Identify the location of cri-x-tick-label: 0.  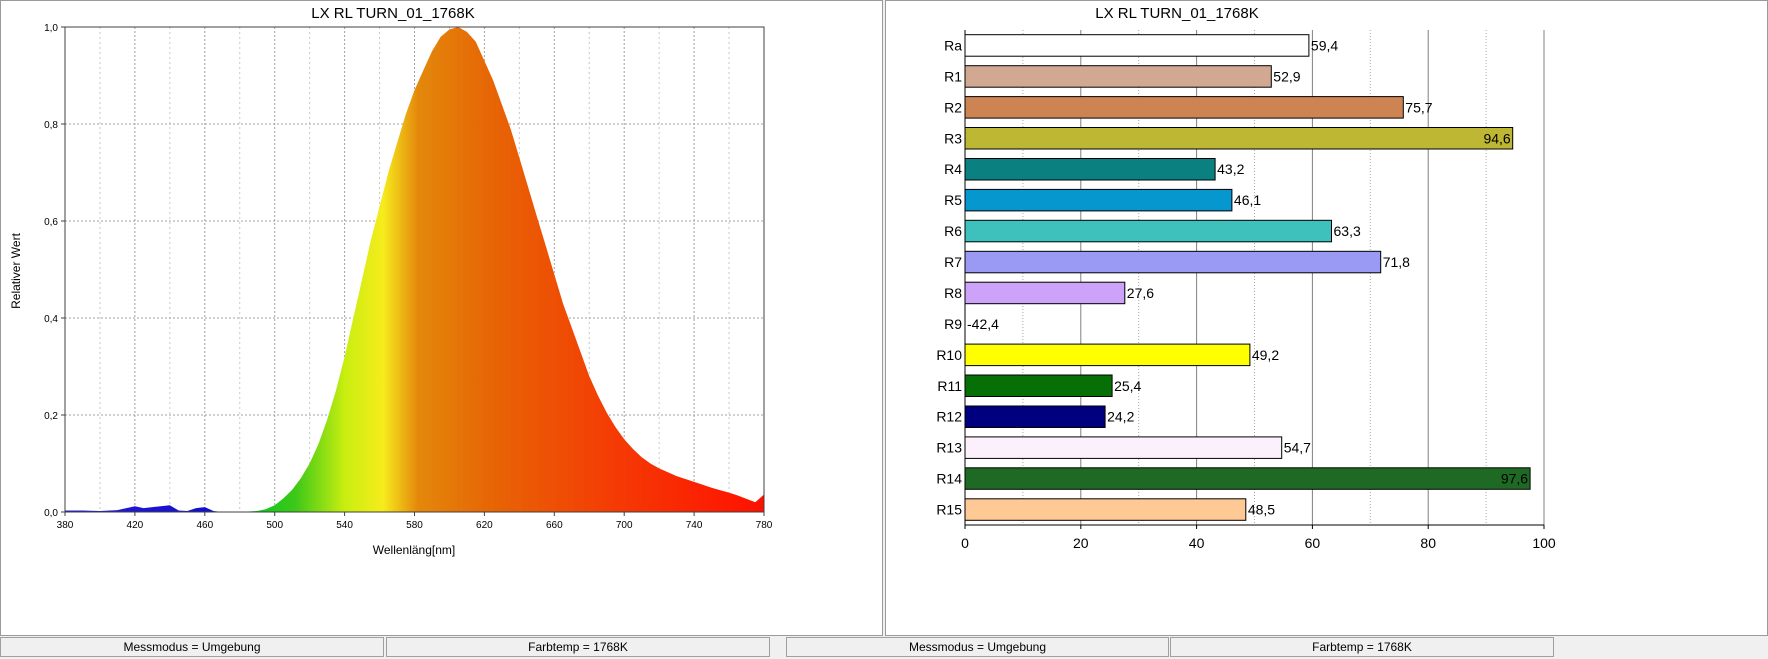
(965, 543).